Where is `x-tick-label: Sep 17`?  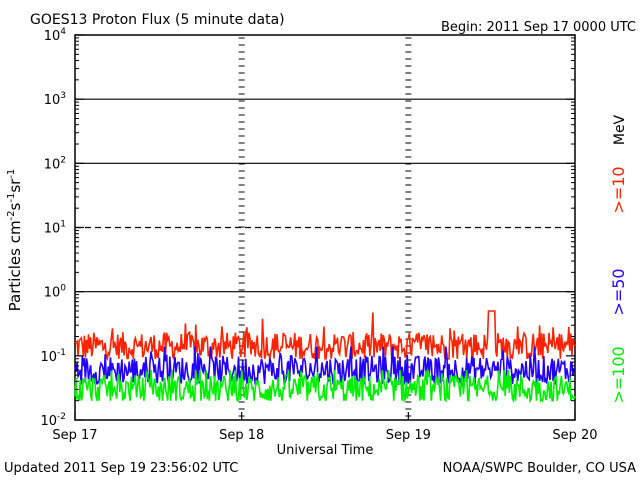
x-tick-label: Sep 17 is located at coordinates (74, 435).